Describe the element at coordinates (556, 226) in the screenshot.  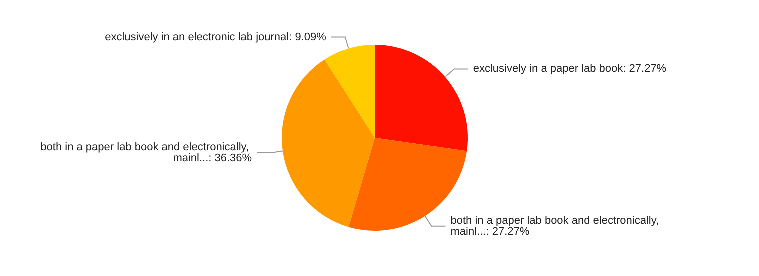
I see `slice-label: both in a paper lab book and electronically, mainl...: 27.27%` at that location.